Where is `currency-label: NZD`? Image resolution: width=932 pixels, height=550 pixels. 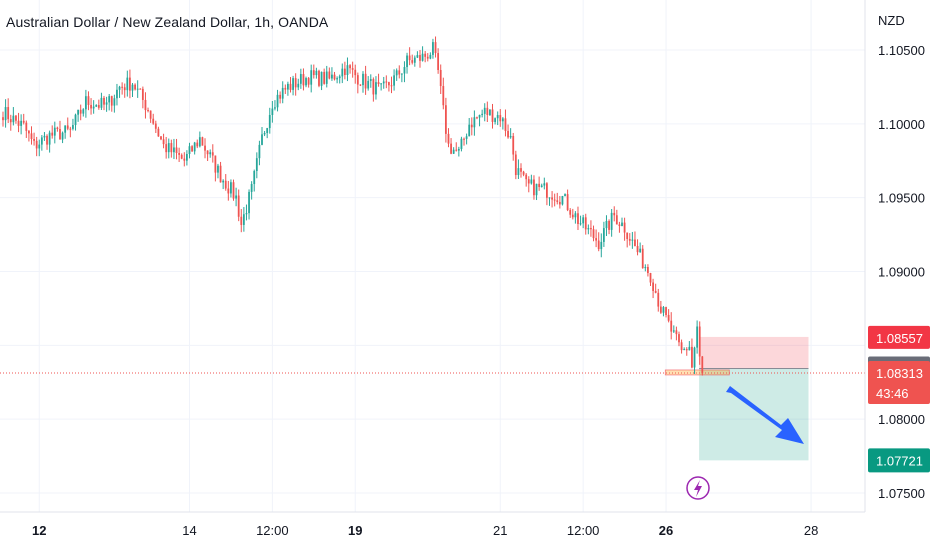 currency-label: NZD is located at coordinates (891, 20).